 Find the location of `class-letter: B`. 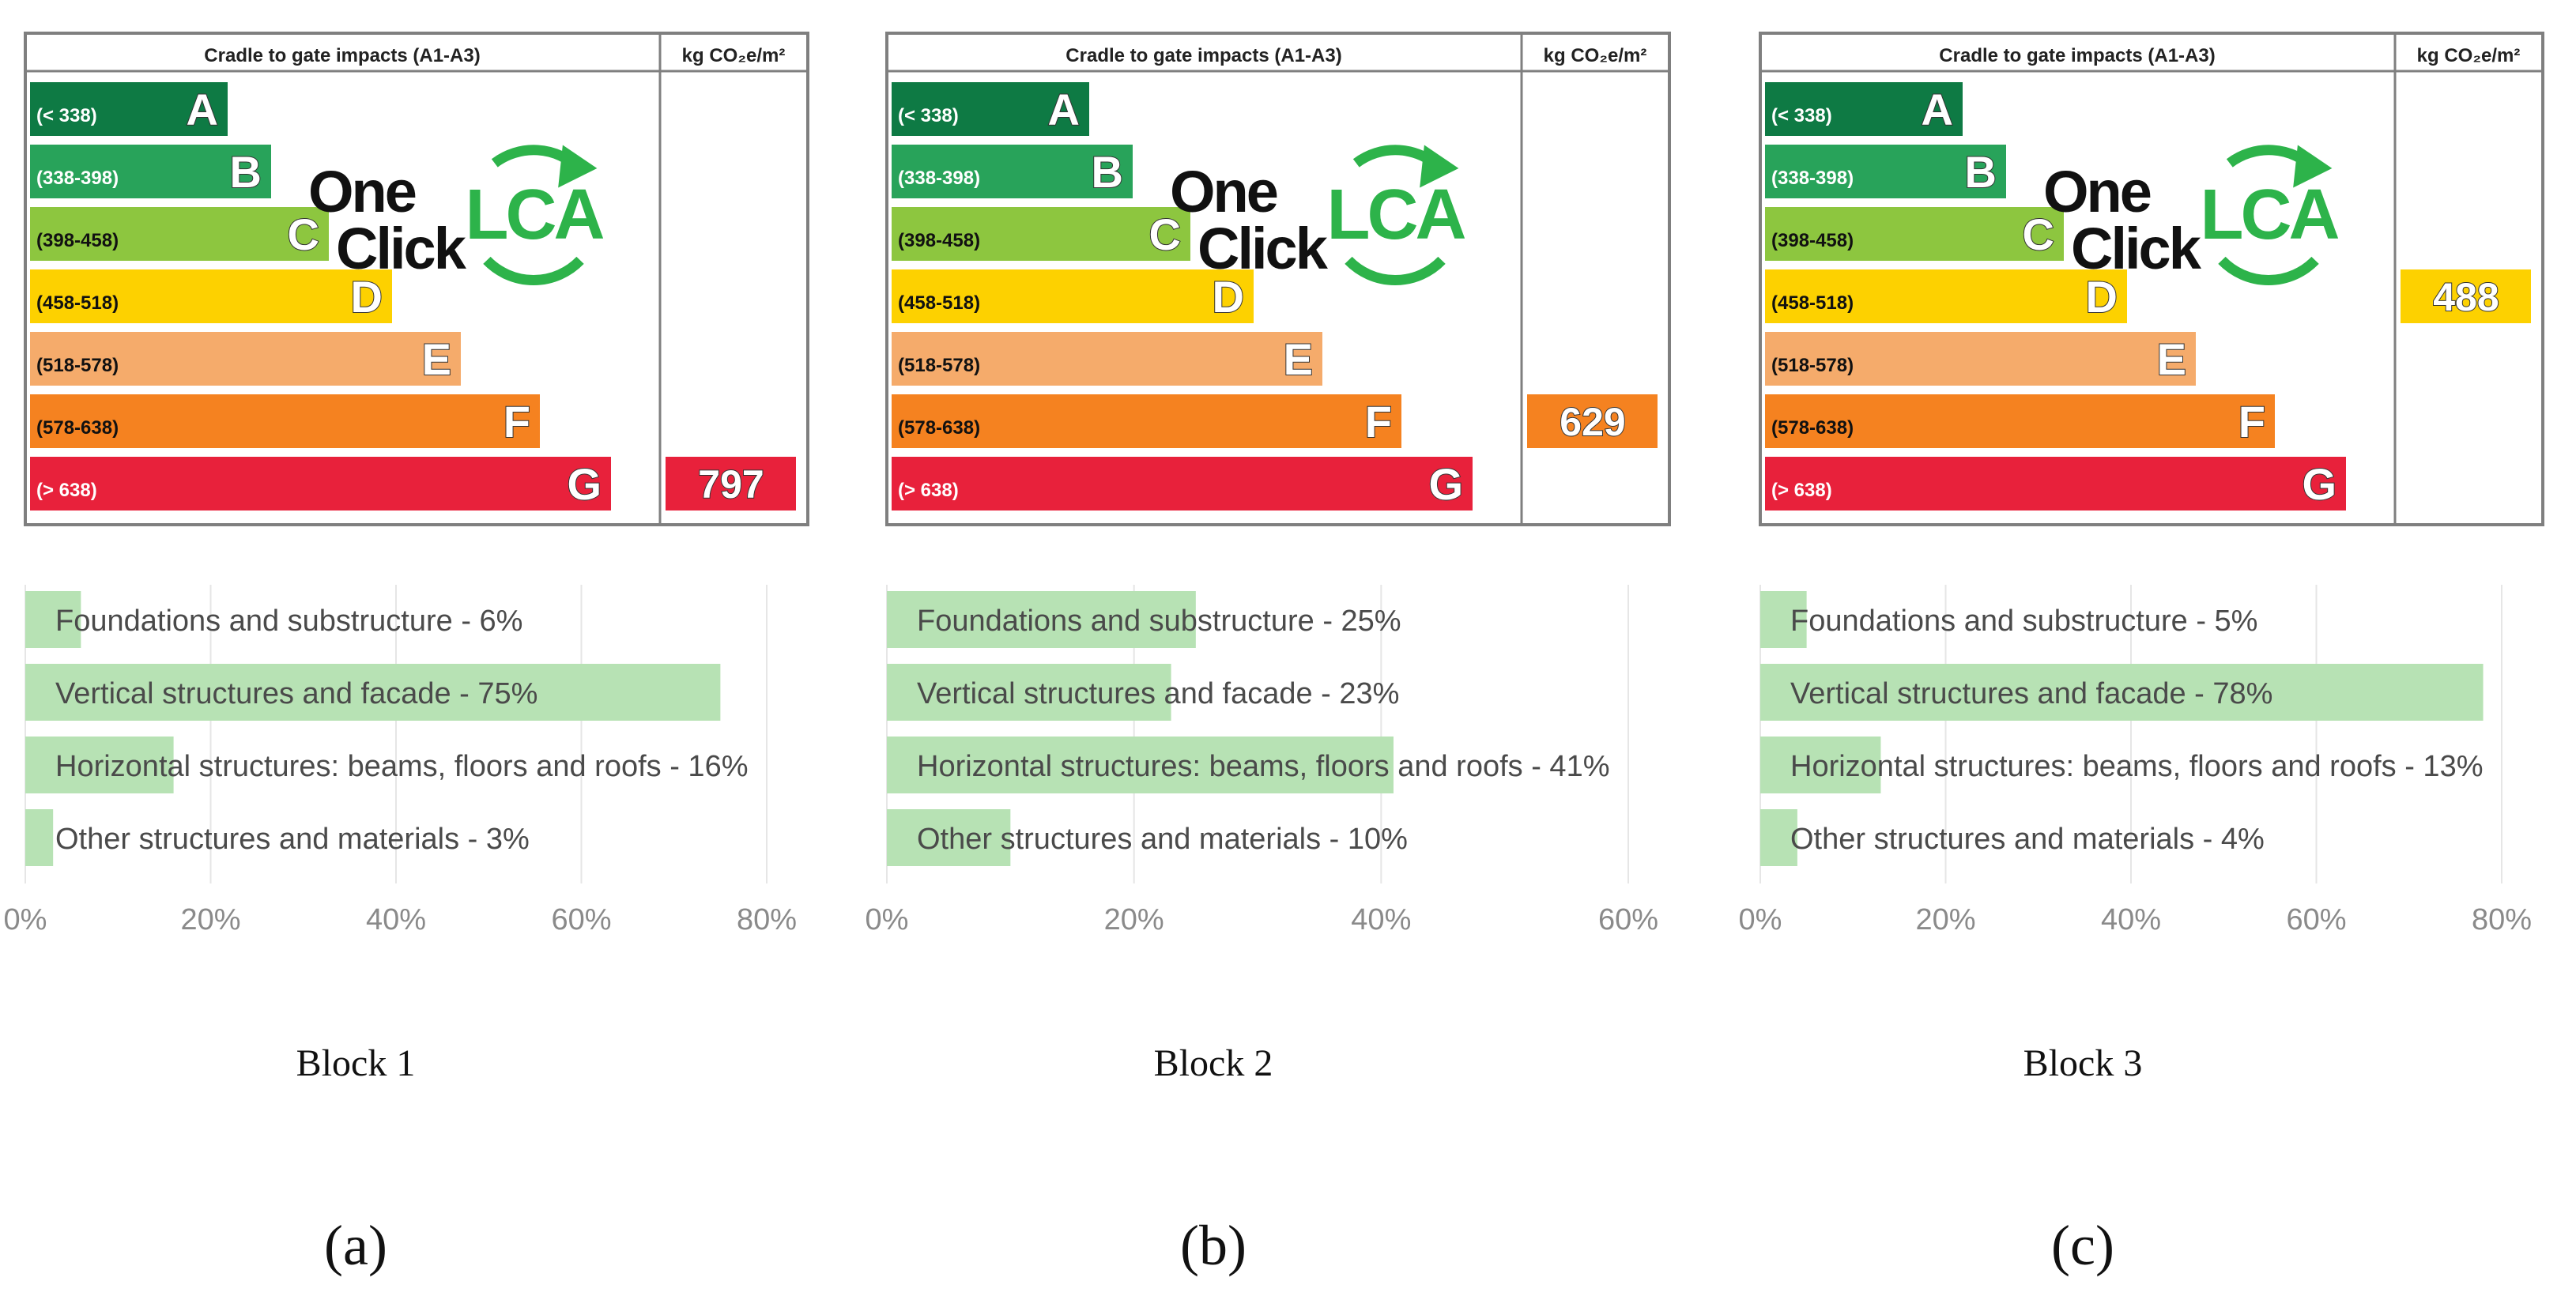

class-letter: B is located at coordinates (246, 172).